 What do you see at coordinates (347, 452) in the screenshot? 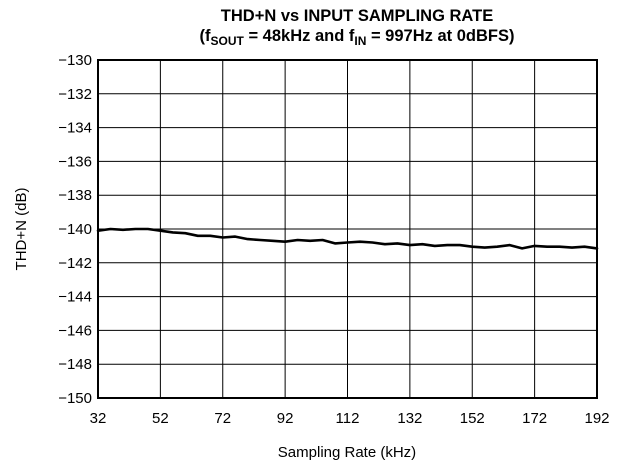
I see `x-axis-label: Sampling Rate (kHz)` at bounding box center [347, 452].